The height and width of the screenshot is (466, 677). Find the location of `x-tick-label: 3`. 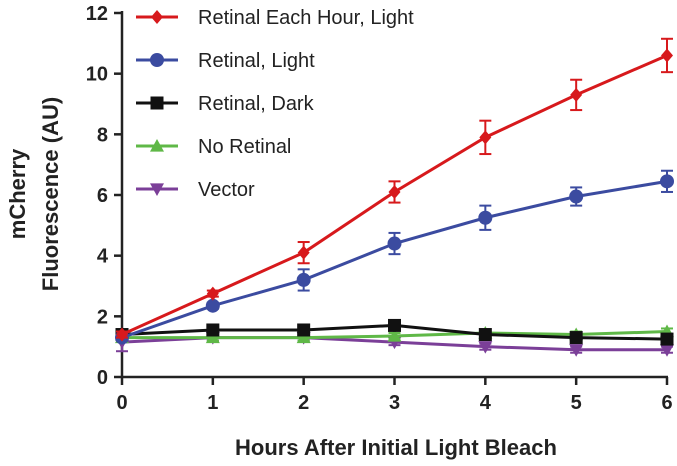

x-tick-label: 3 is located at coordinates (394, 403).